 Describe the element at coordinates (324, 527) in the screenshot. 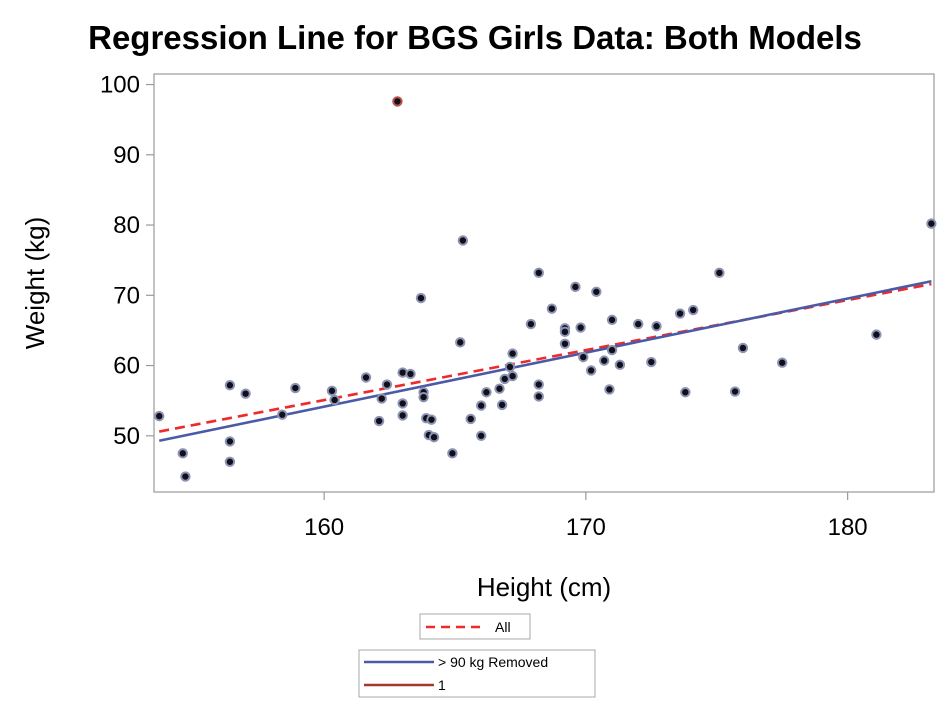

I see `x-tick-label-160: 160` at that location.